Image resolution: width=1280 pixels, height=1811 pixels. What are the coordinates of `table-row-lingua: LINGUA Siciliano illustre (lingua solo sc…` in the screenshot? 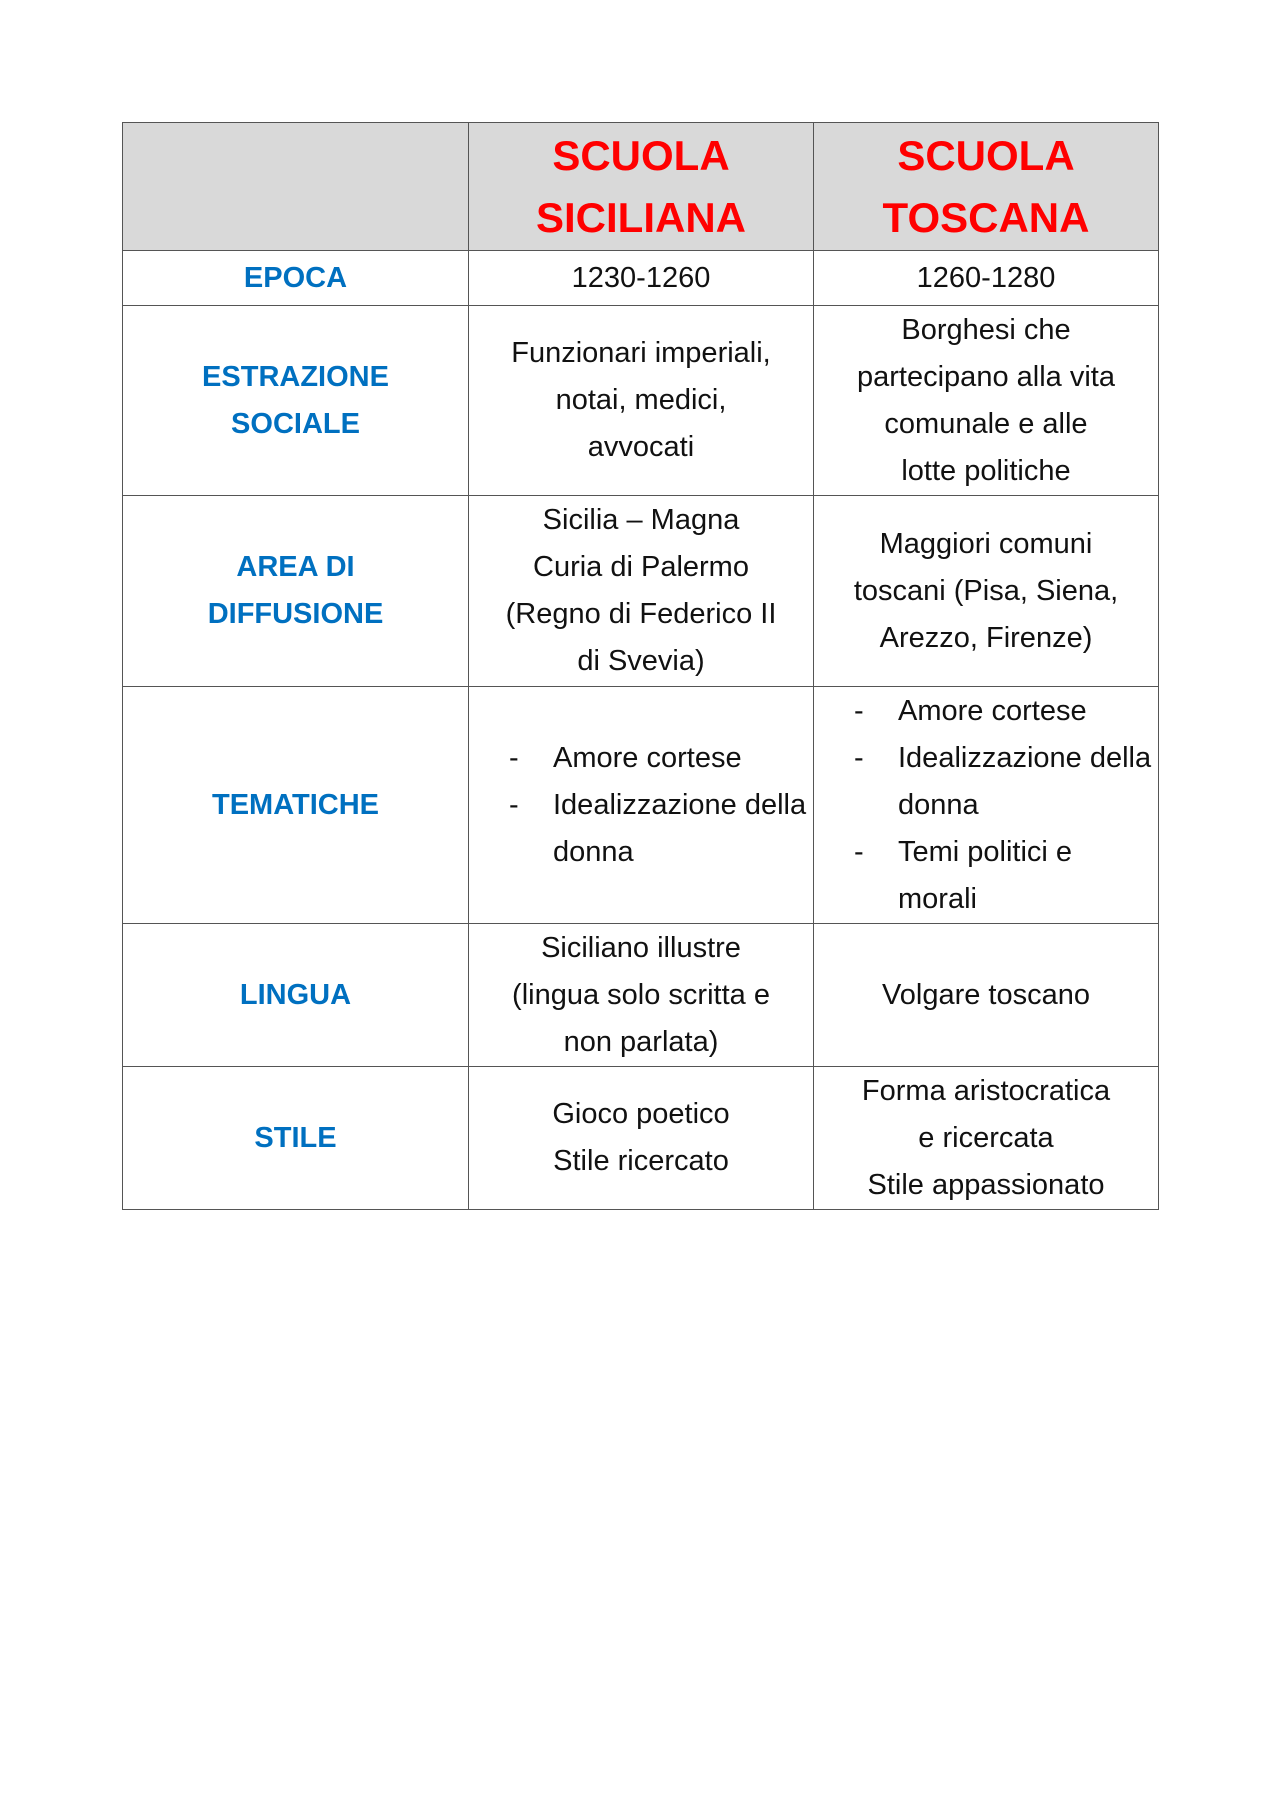 It's located at (640, 995).